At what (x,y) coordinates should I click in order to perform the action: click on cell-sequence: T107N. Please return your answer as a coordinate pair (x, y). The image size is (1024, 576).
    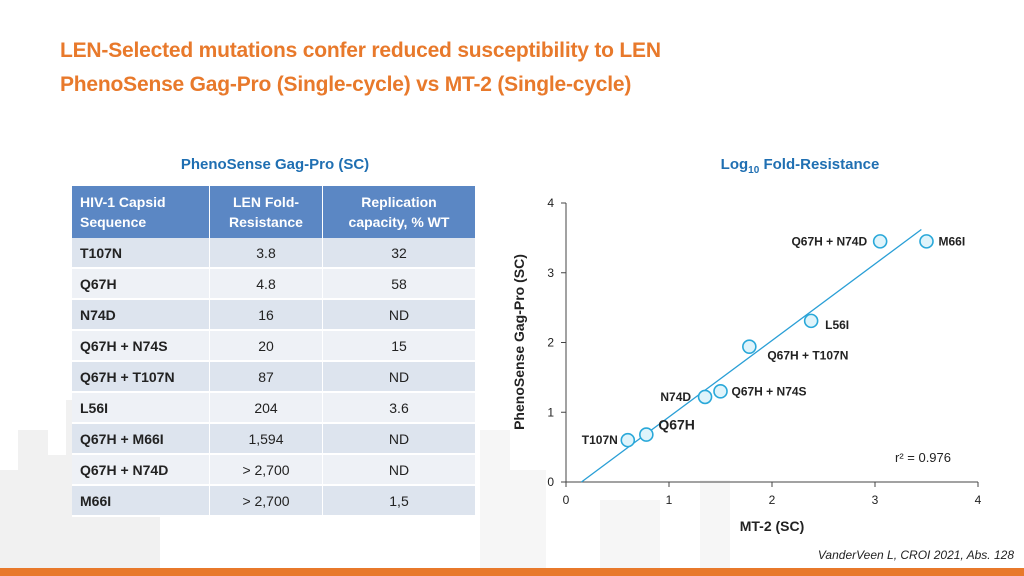
    Looking at the image, I should click on (141, 253).